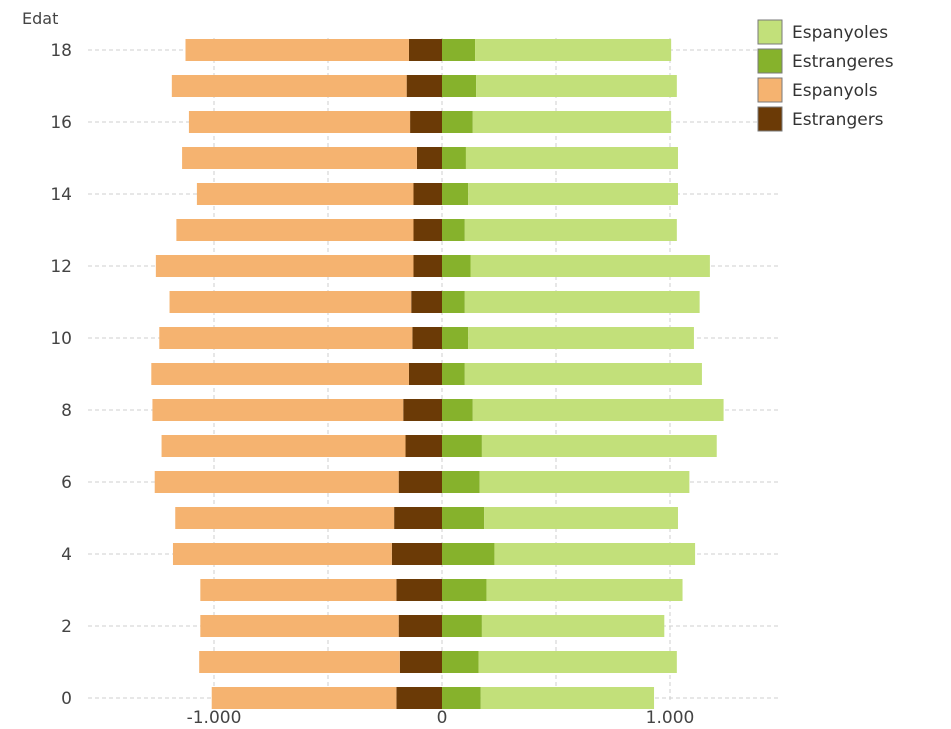 The height and width of the screenshot is (729, 951). I want to click on legend-swatch-espanyols, so click(770, 90).